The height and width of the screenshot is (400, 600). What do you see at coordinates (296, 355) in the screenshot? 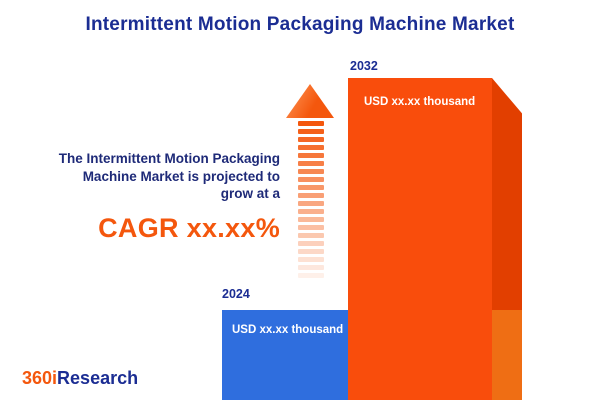
I see `bar-2024-front-face` at bounding box center [296, 355].